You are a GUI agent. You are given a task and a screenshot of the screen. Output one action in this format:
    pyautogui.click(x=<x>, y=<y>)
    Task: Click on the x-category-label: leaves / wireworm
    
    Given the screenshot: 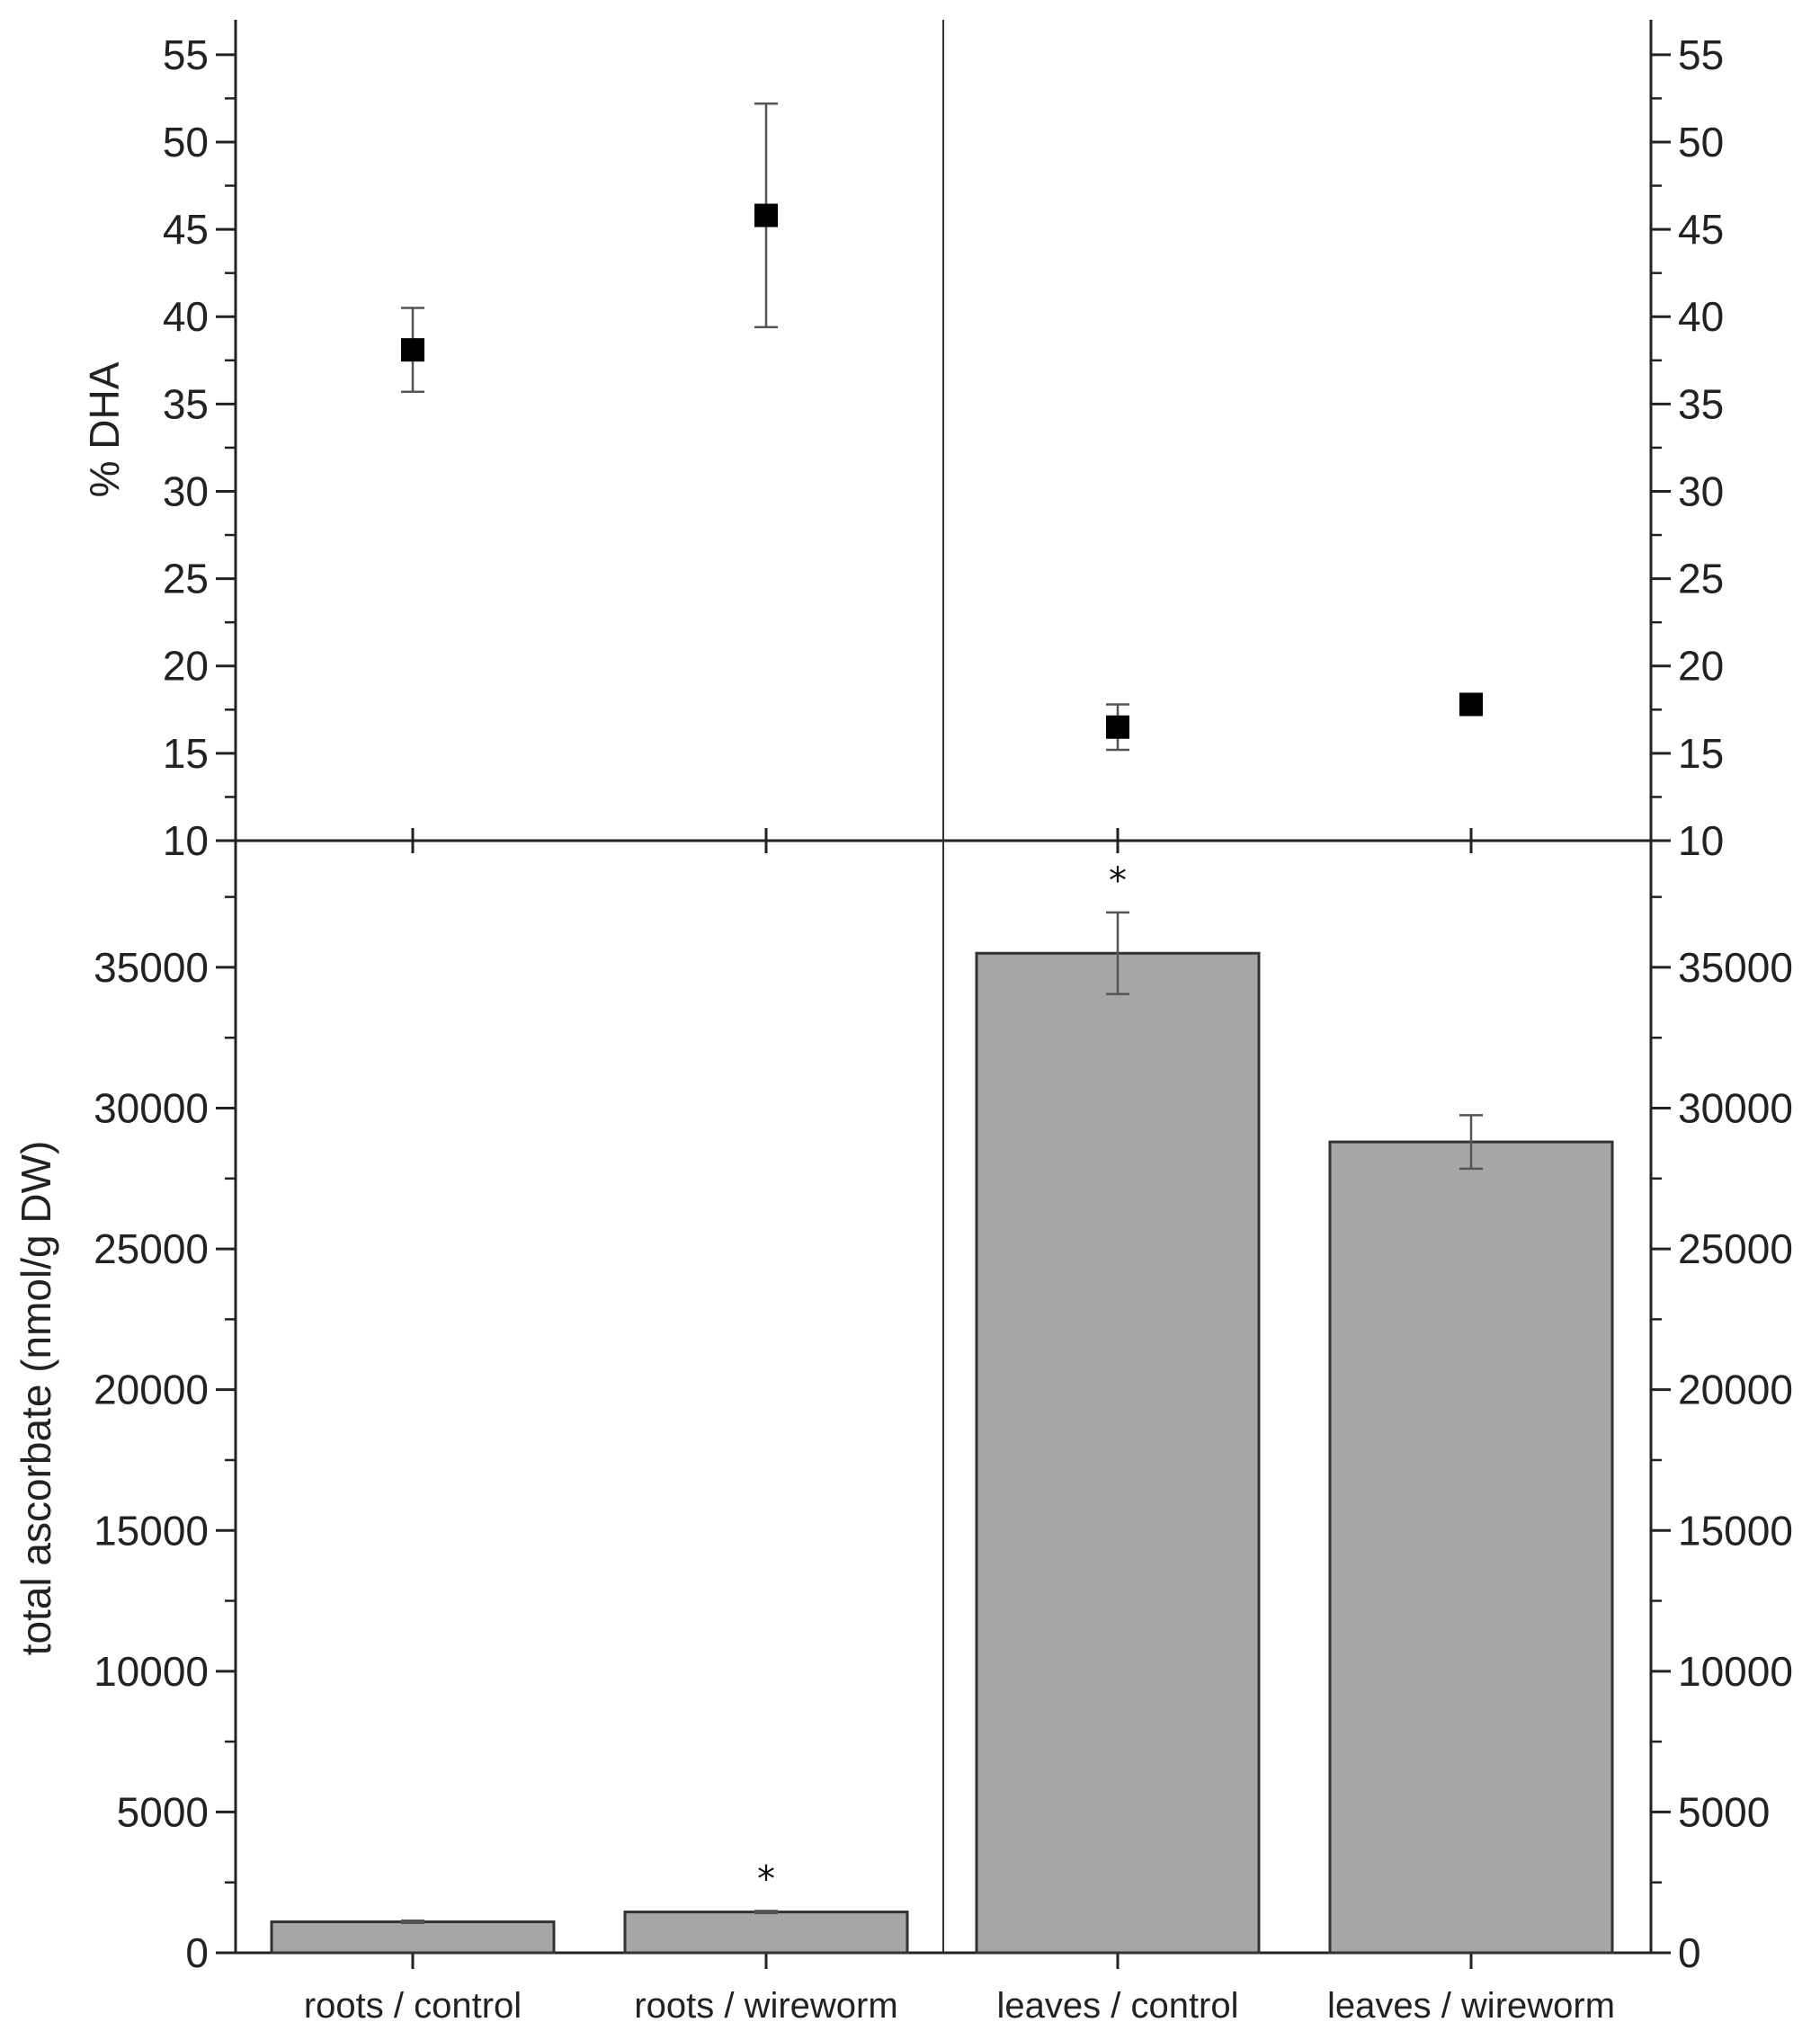 What is the action you would take?
    pyautogui.click(x=1471, y=2006)
    